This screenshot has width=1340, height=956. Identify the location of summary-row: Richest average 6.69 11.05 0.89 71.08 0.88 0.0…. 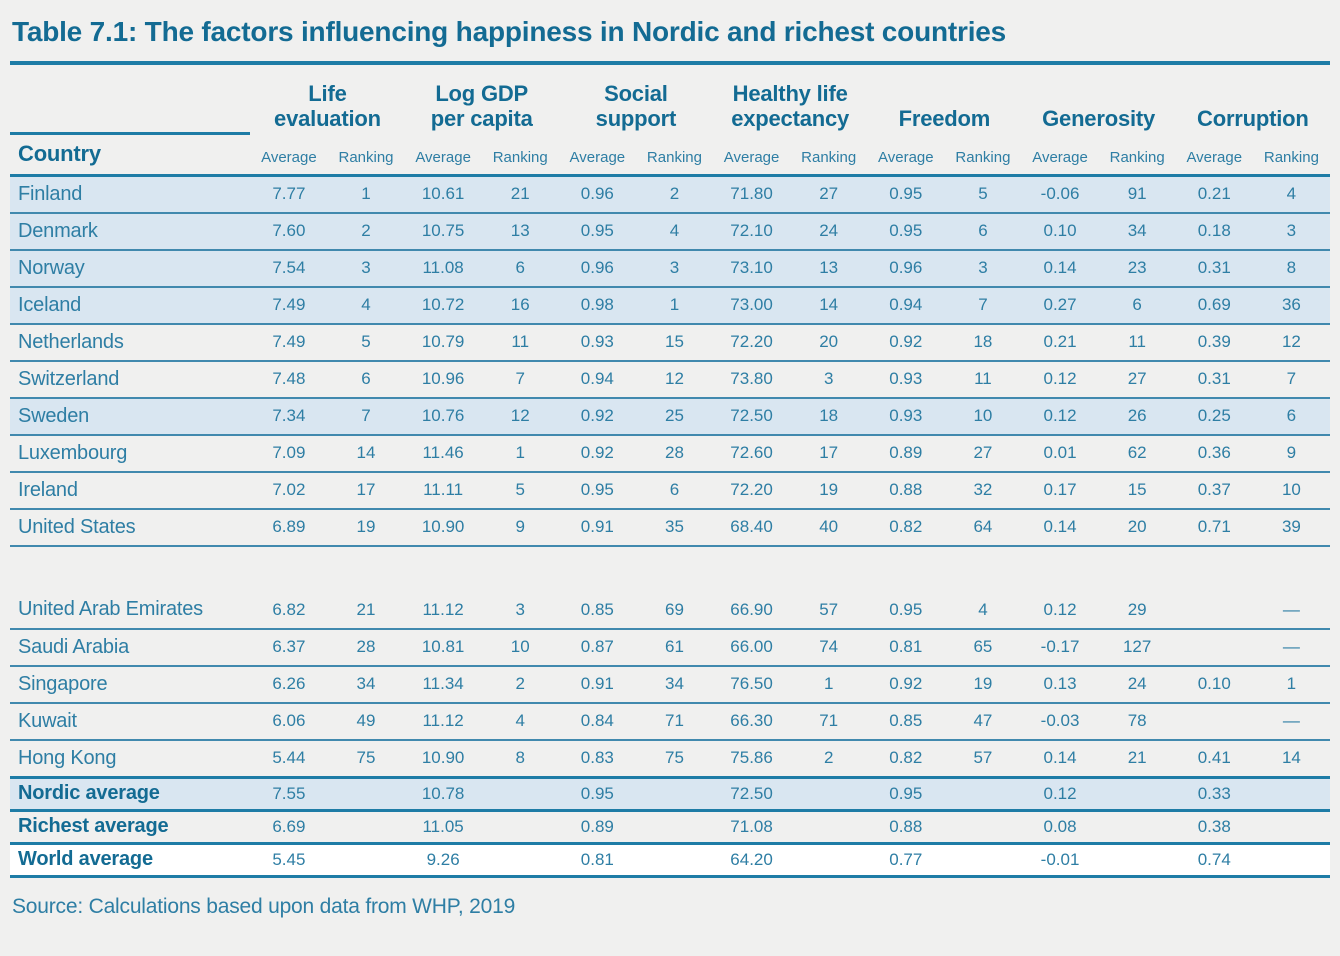
(670, 826).